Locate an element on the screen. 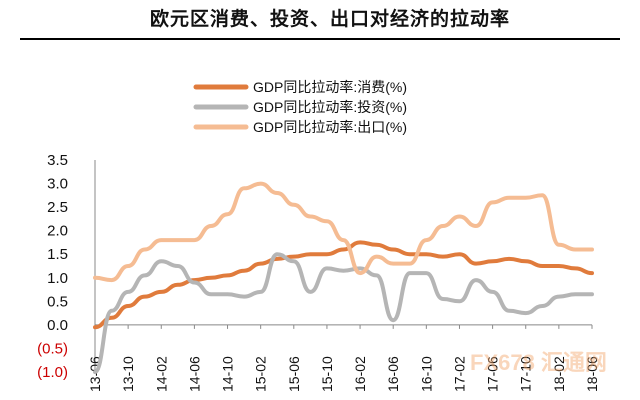 Image resolution: width=640 pixels, height=400 pixels. y-tick-label: 0.5 is located at coordinates (57, 301).